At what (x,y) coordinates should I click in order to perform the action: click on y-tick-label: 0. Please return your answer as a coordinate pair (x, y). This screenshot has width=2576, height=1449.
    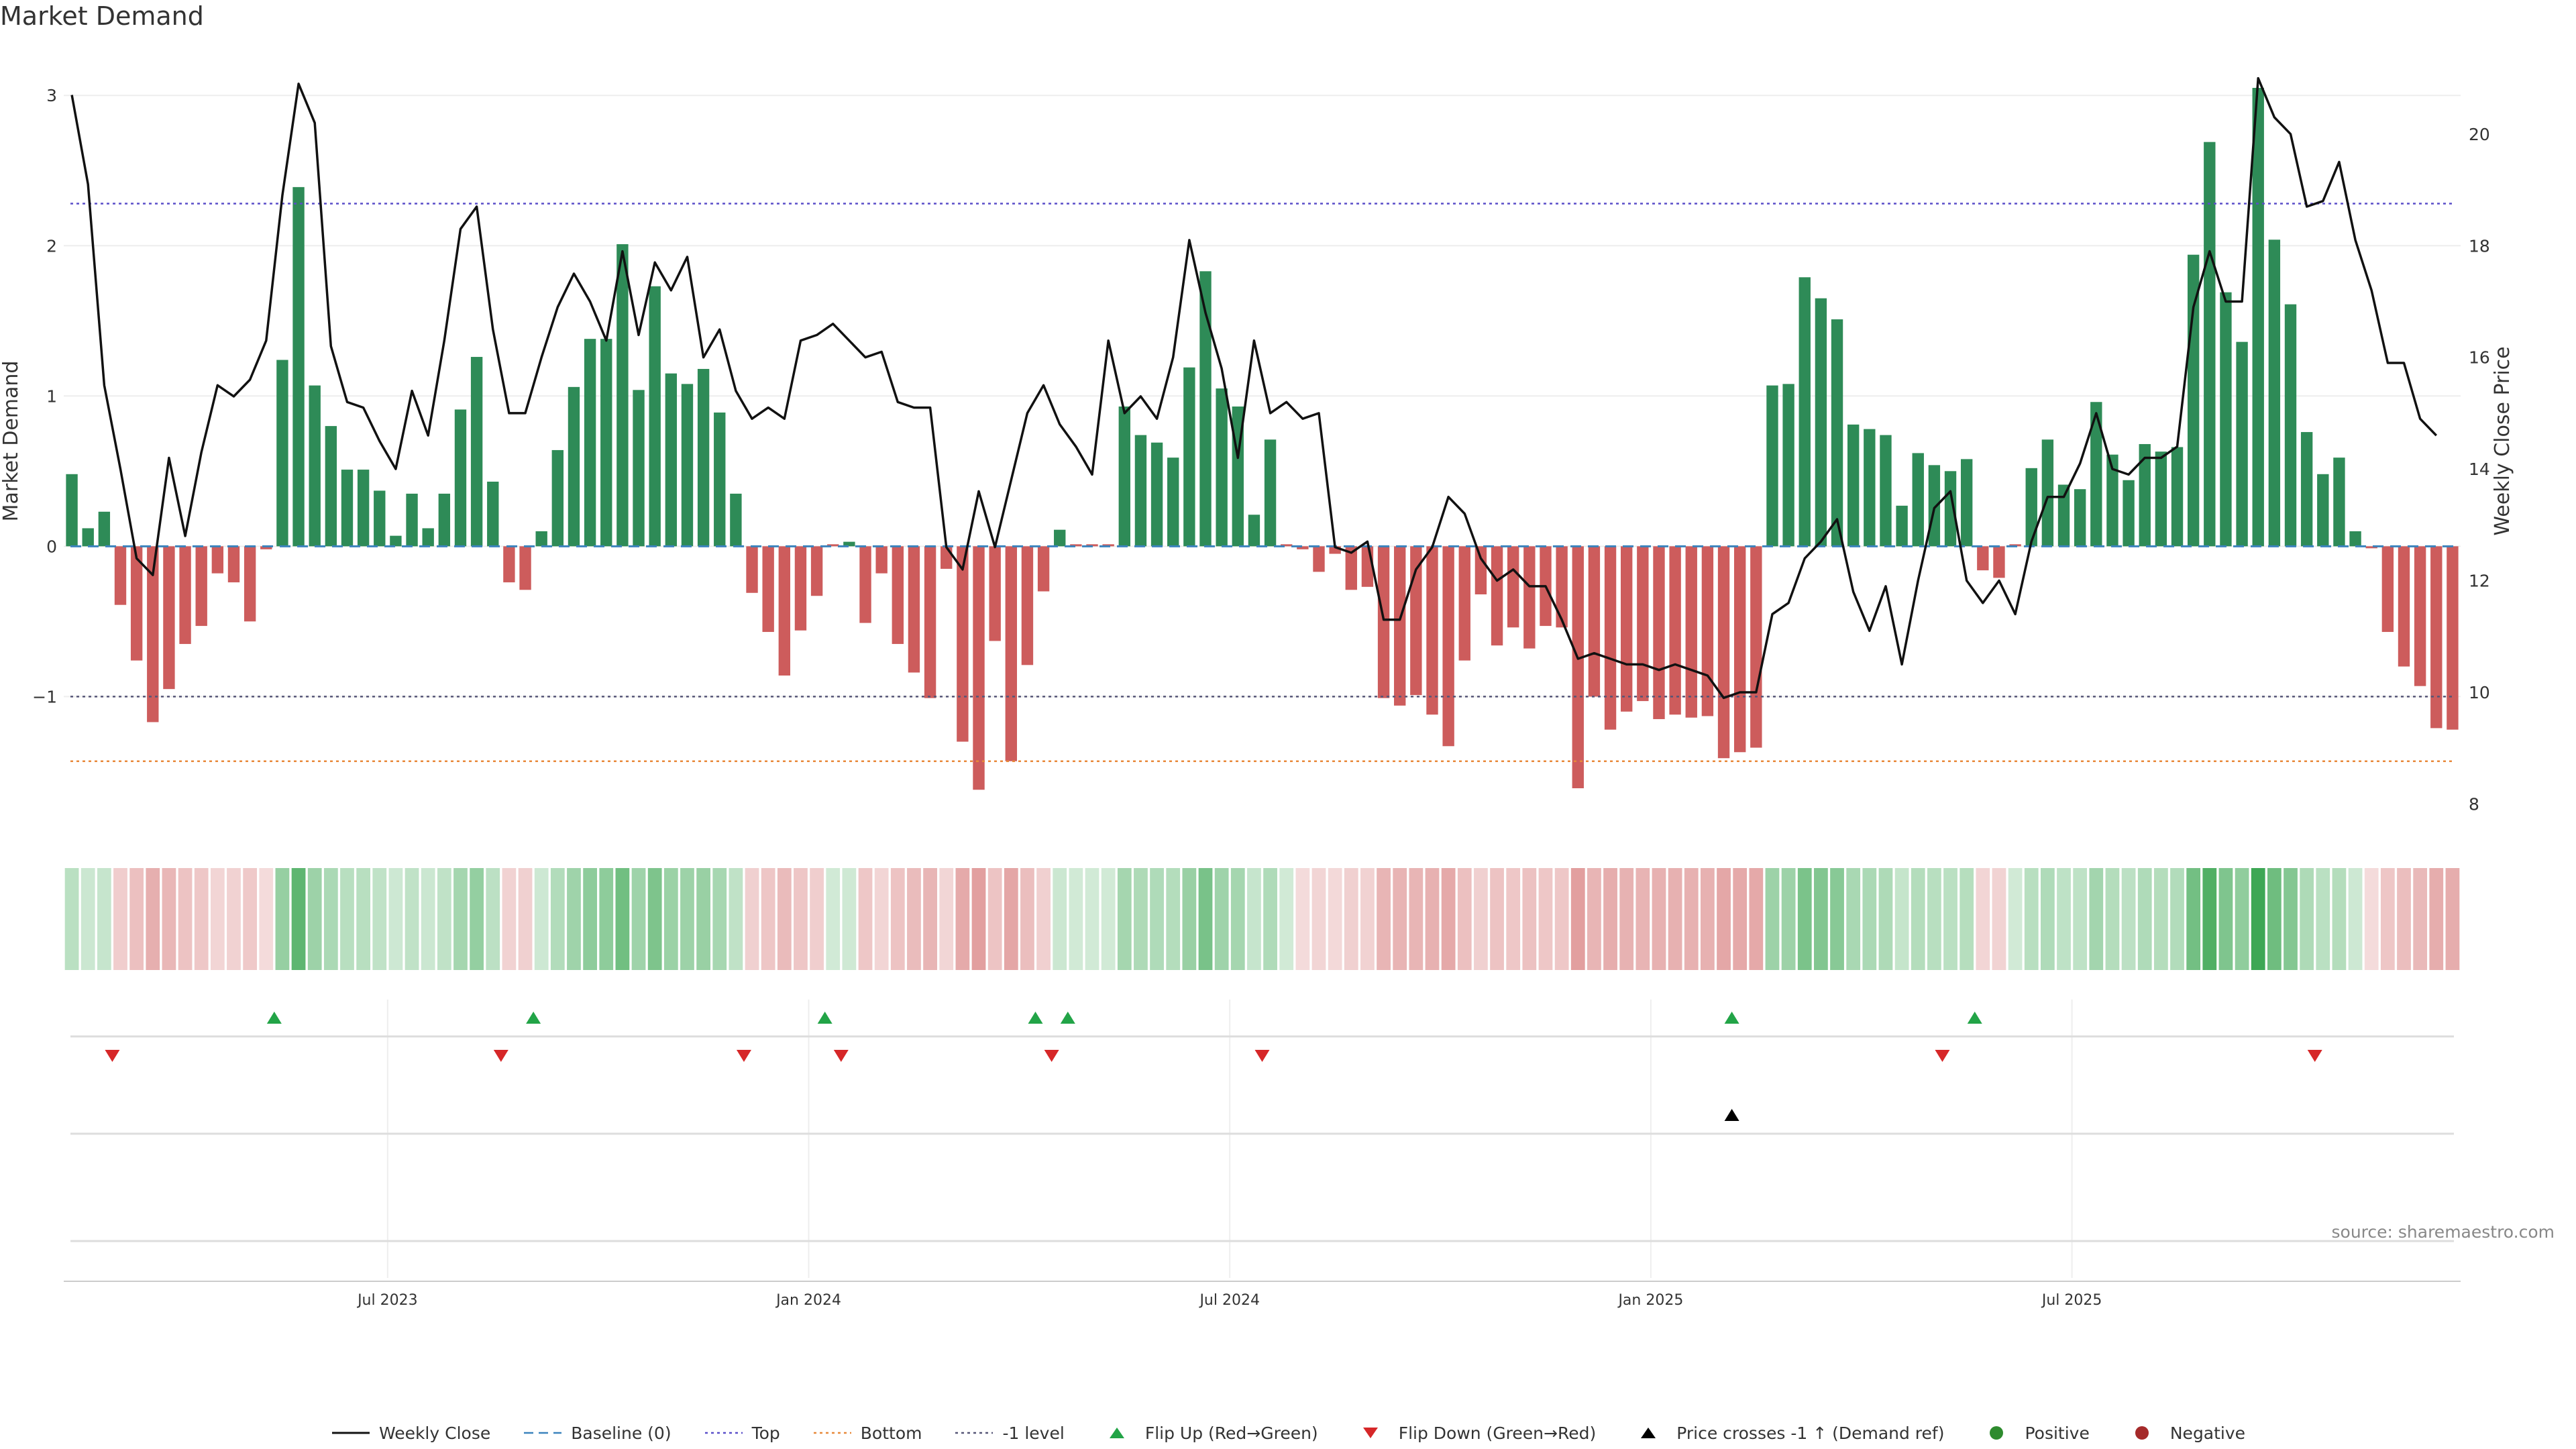
    Looking at the image, I should click on (51, 546).